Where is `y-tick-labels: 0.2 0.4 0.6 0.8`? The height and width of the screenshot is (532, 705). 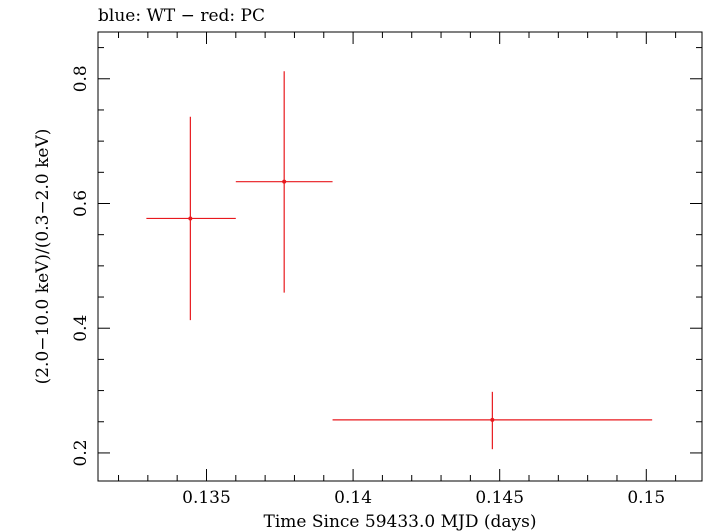 y-tick-labels: 0.2 0.4 0.6 0.8 is located at coordinates (81, 265).